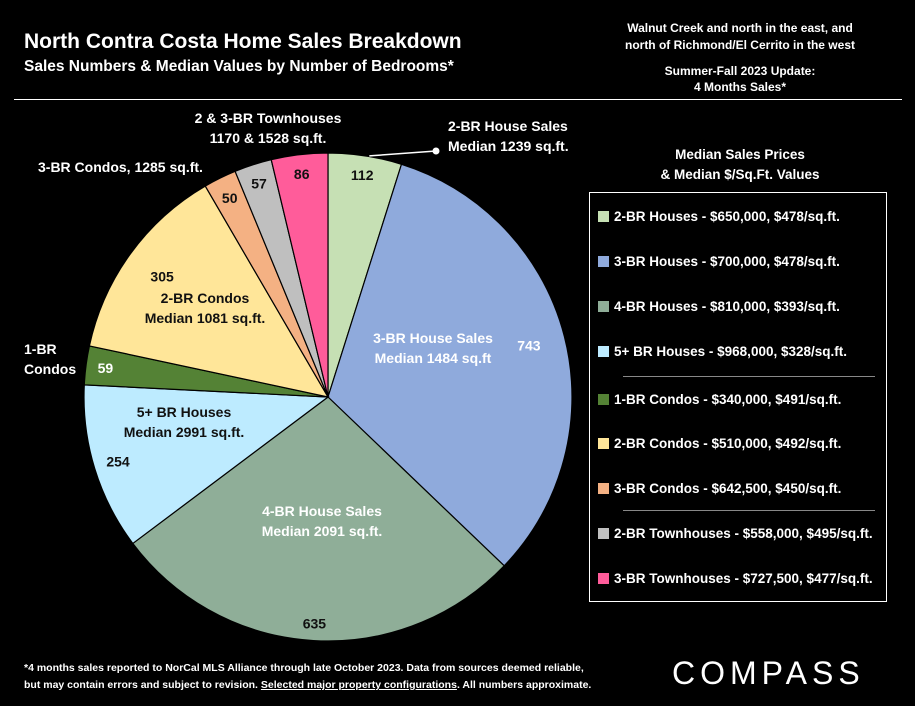 This screenshot has height=706, width=915. I want to click on leader-line-br2_house, so click(403, 153).